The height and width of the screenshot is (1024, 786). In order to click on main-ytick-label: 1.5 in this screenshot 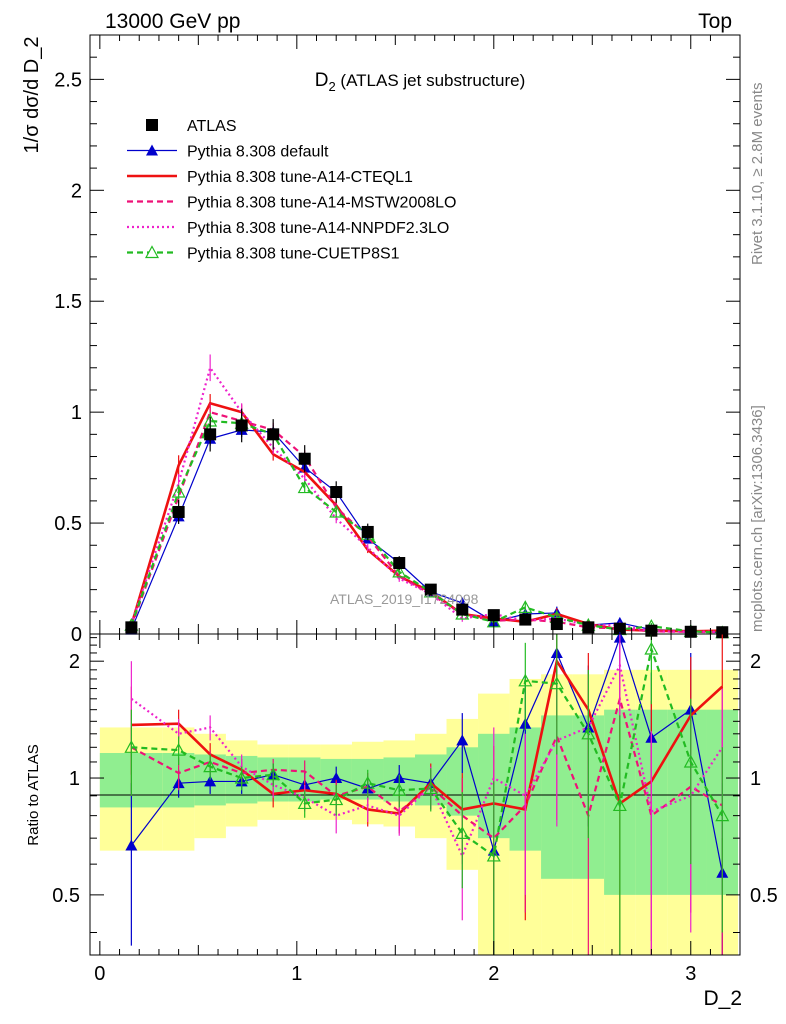, I will do `click(68, 302)`.